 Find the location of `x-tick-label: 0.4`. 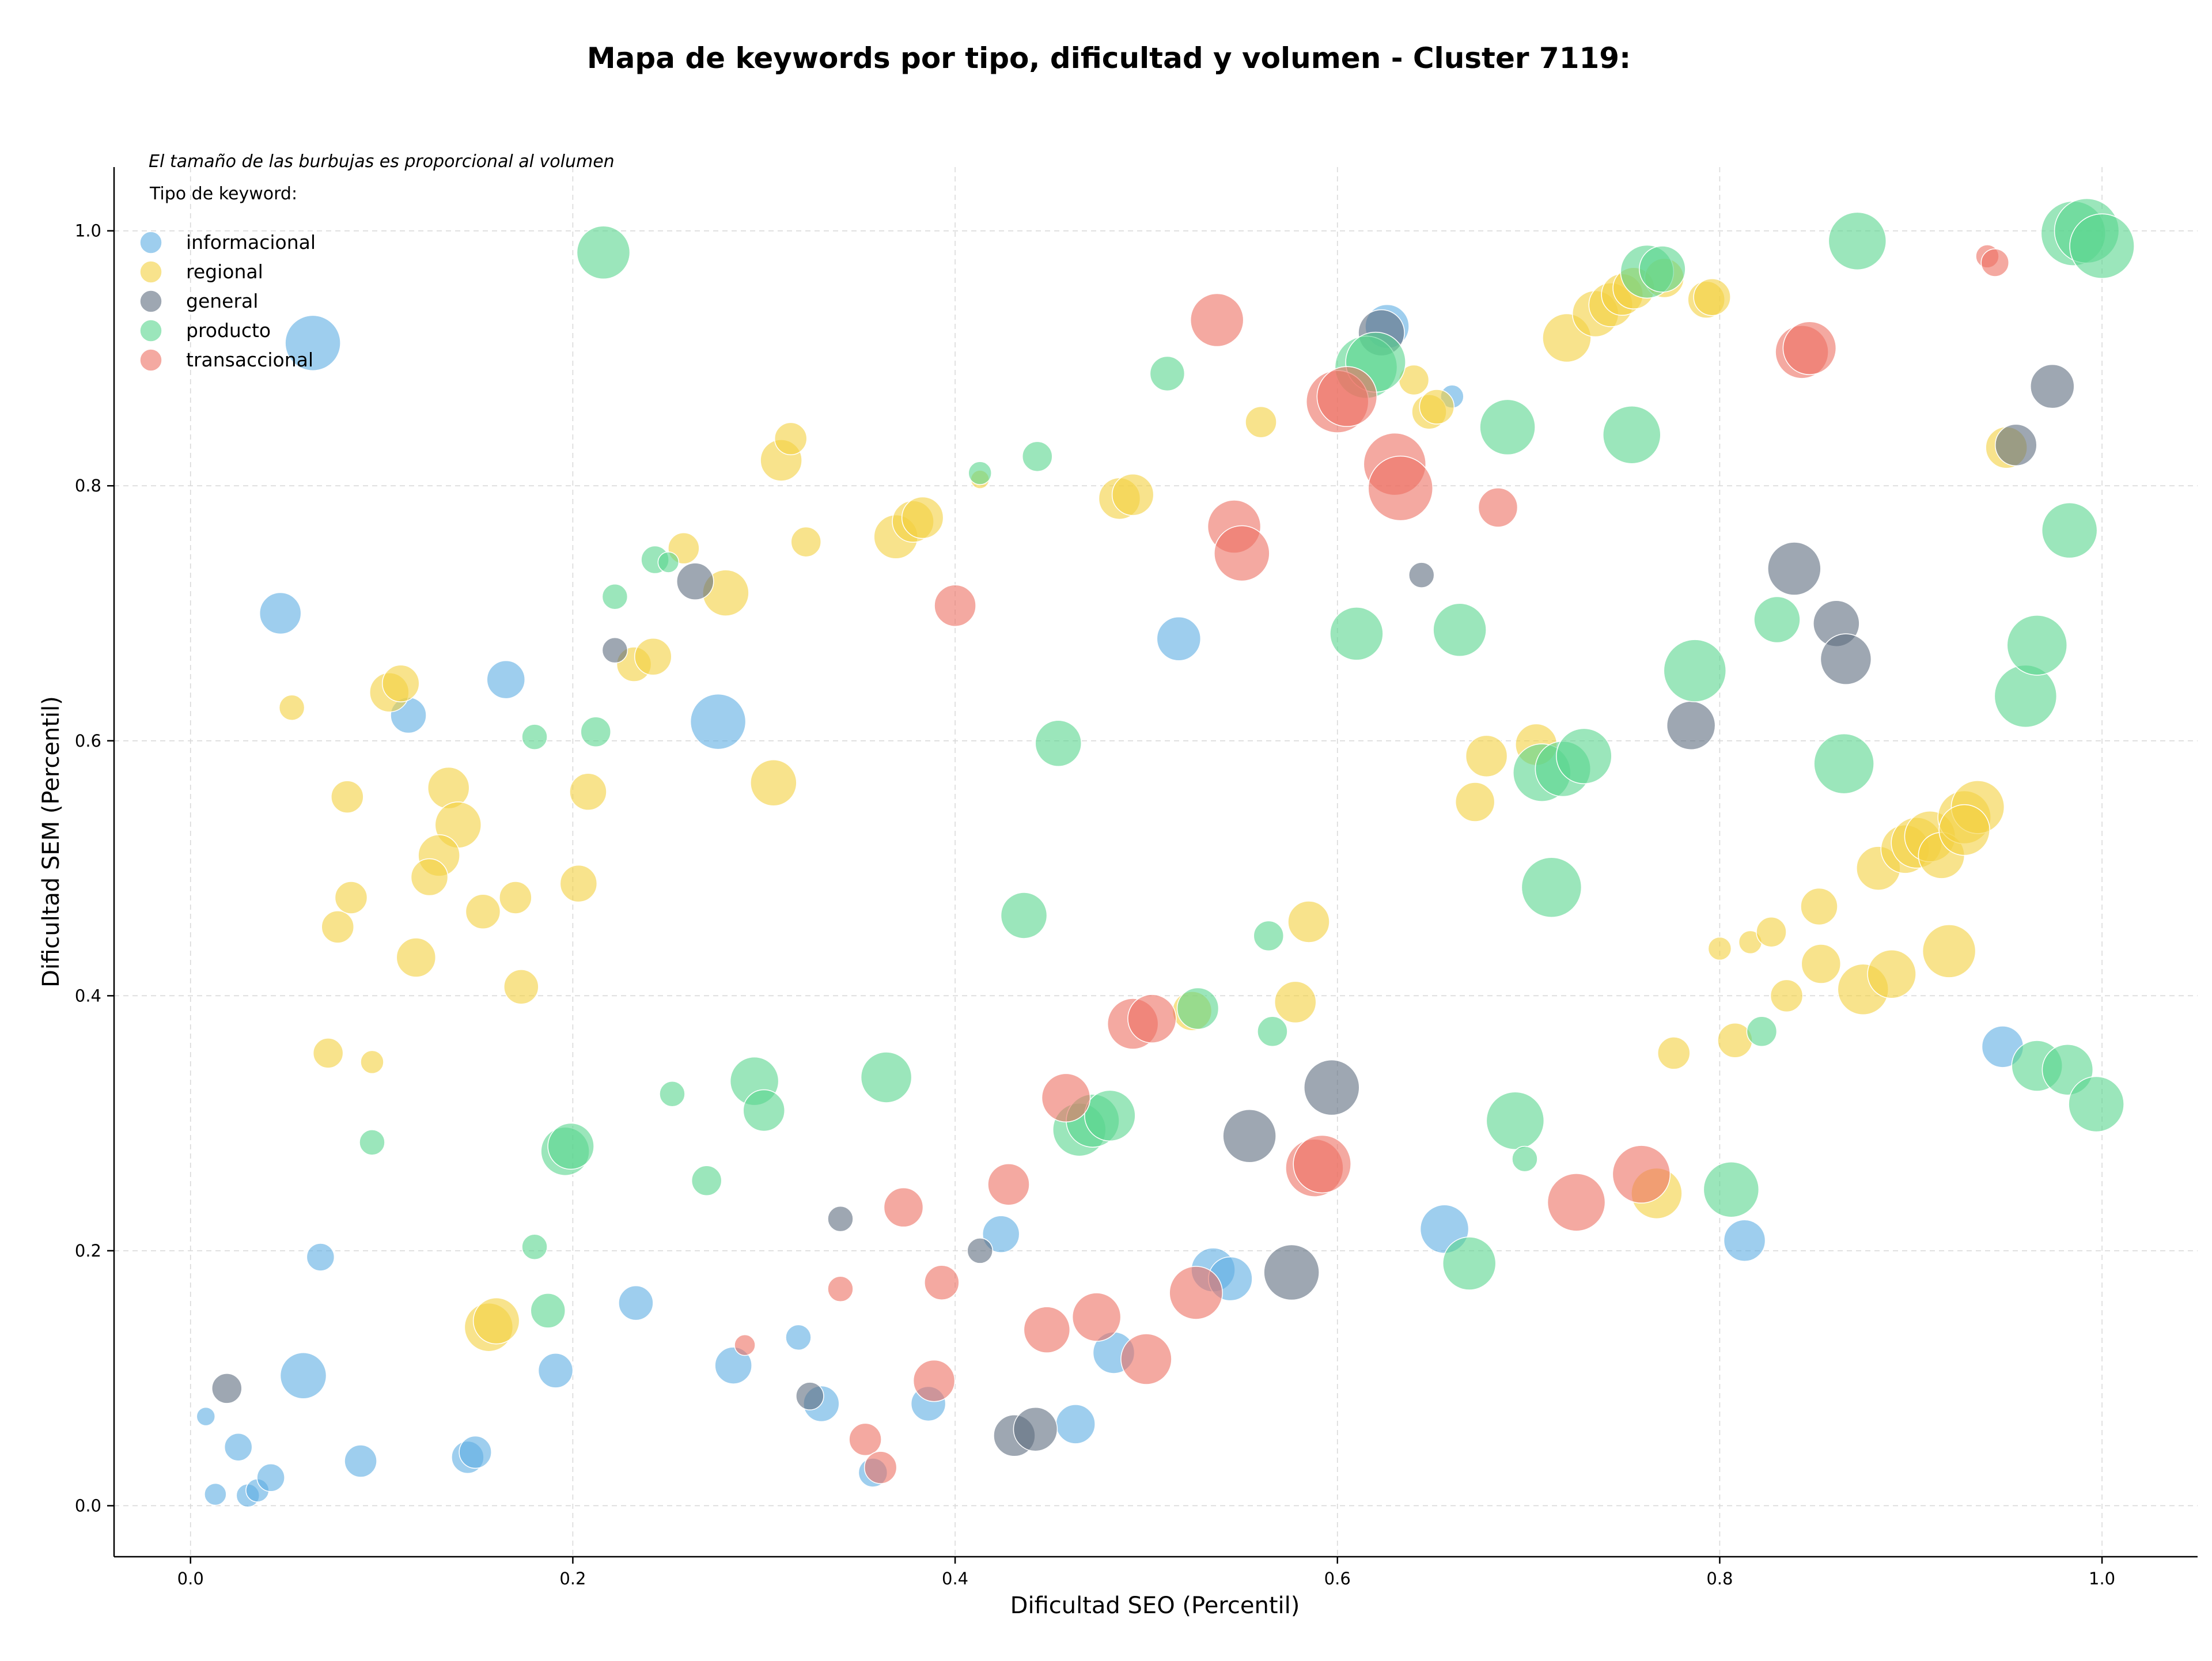

x-tick-label: 0.4 is located at coordinates (955, 1578).